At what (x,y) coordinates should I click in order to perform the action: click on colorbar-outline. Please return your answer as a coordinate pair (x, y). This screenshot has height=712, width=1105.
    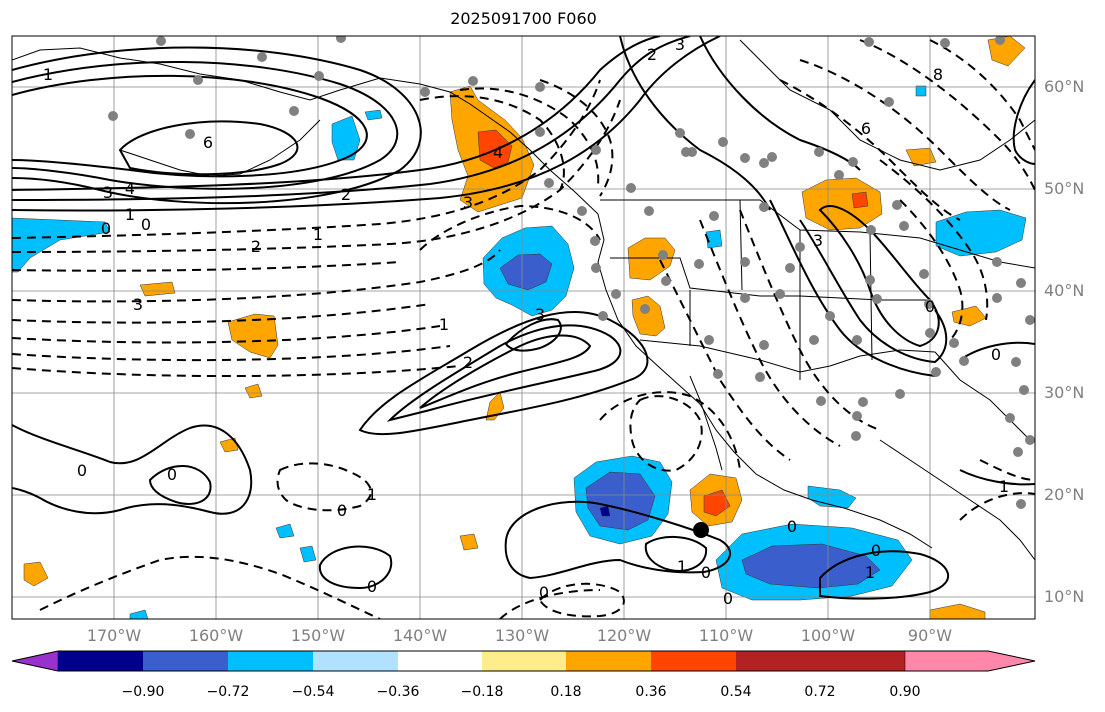
    Looking at the image, I should click on (523, 661).